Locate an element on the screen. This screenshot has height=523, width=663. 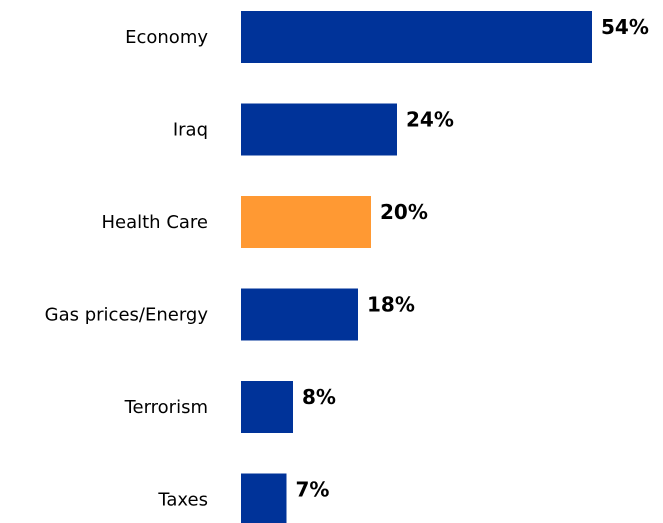
bar-taxes is located at coordinates (264, 498).